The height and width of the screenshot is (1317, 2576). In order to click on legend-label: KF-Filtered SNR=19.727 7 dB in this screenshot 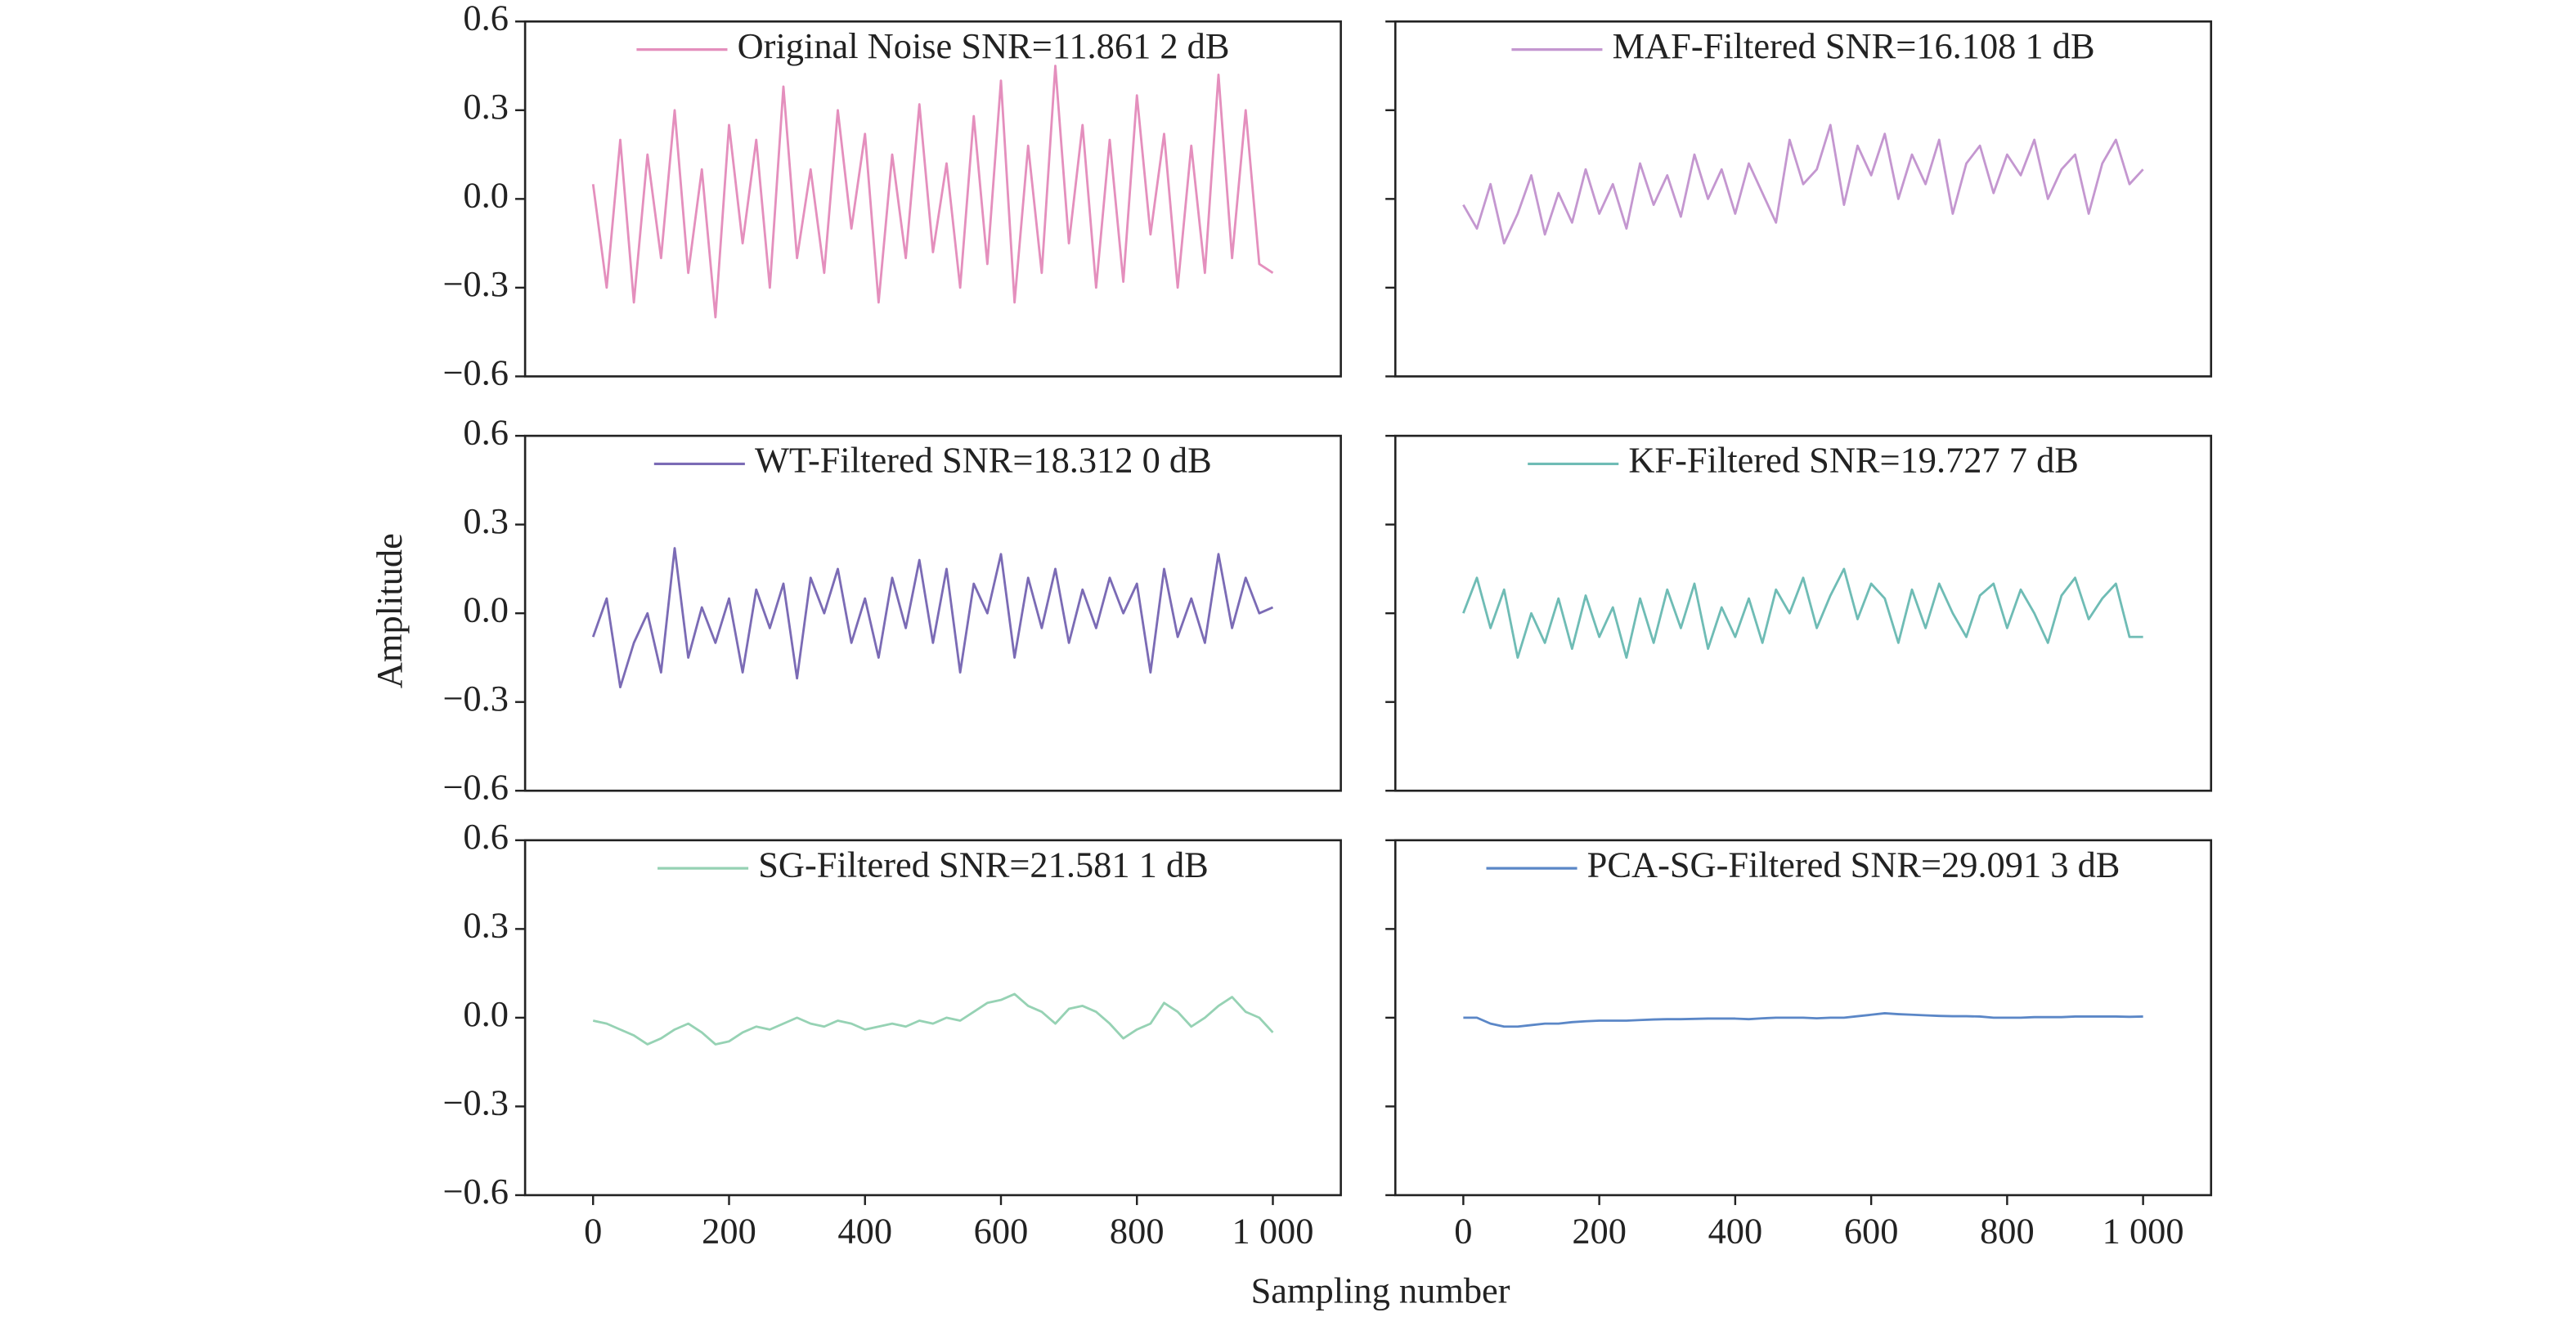, I will do `click(1853, 460)`.